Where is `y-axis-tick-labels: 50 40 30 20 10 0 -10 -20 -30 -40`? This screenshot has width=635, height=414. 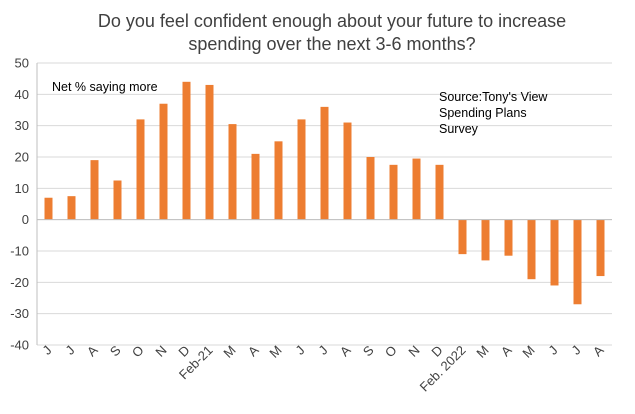 y-axis-tick-labels: 50 40 30 20 10 0 -10 -20 -30 -40 is located at coordinates (19, 204).